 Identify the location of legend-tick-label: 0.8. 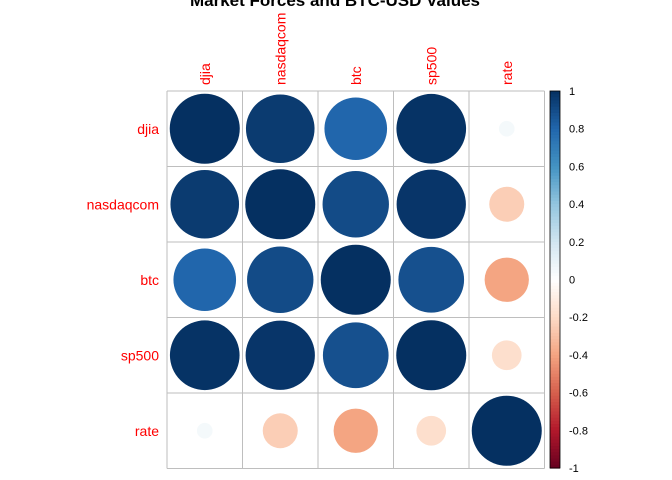
(576, 130).